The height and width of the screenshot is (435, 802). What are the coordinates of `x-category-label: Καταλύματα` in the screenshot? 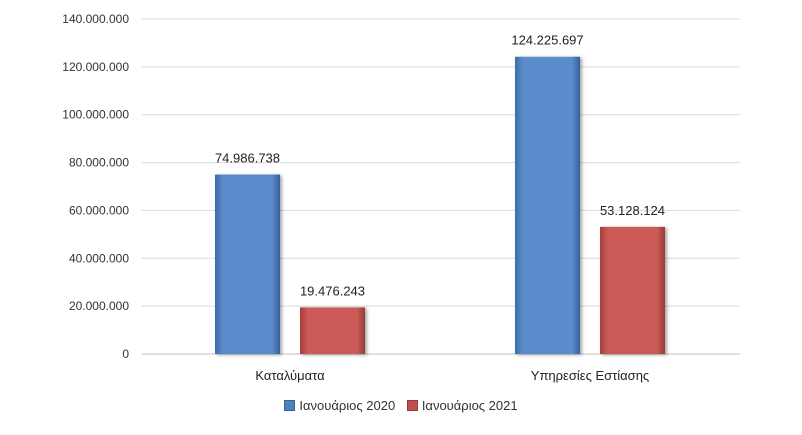 It's located at (290, 375).